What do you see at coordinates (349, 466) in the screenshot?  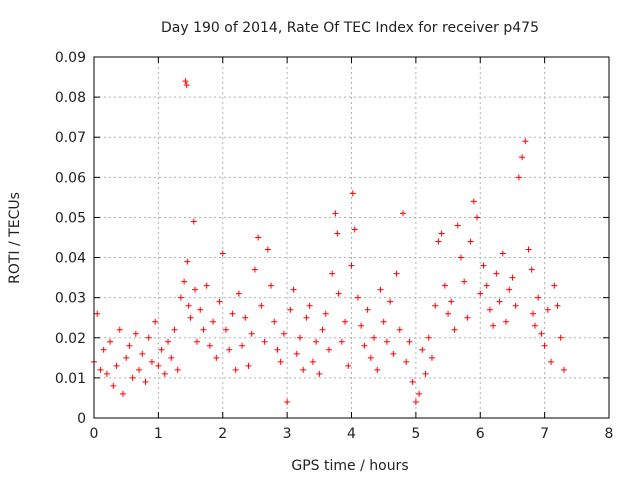 I see `x-axis-label: GPS time / hours` at bounding box center [349, 466].